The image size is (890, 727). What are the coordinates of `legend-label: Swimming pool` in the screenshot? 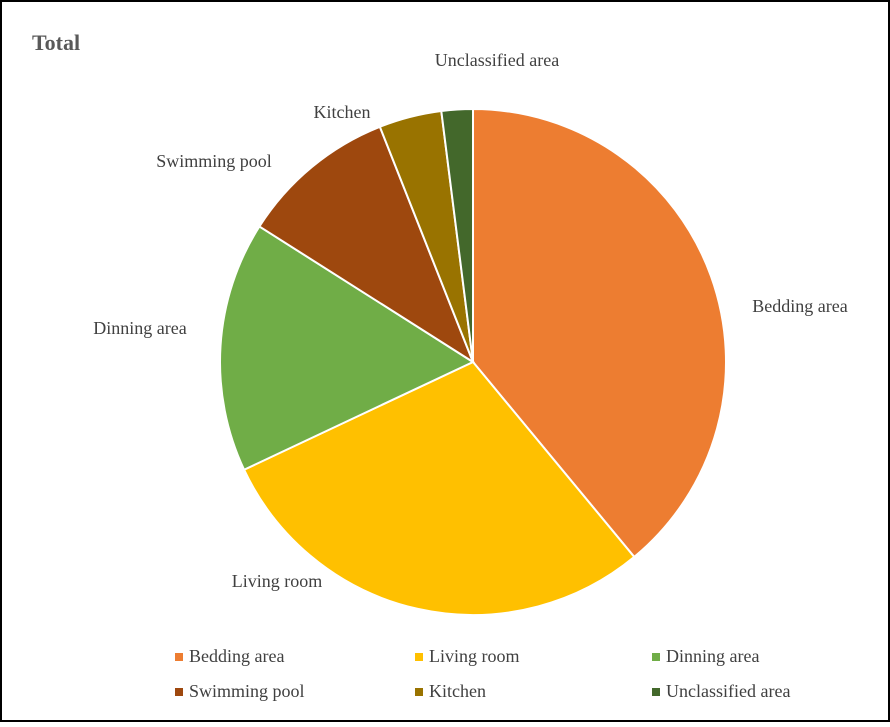 It's located at (247, 691).